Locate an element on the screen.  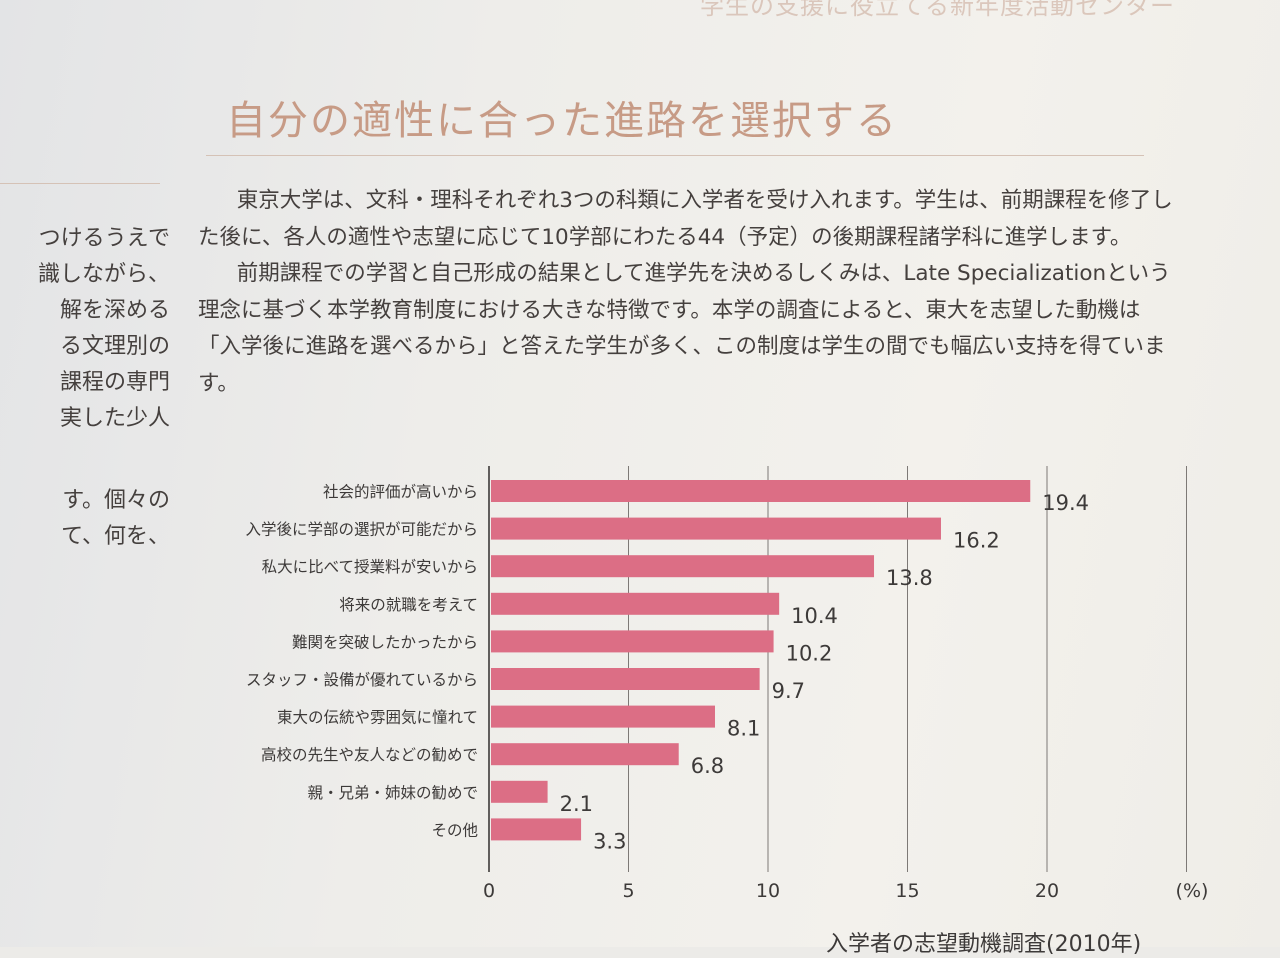
category-label: 社会的評価が高いから is located at coordinates (400, 492).